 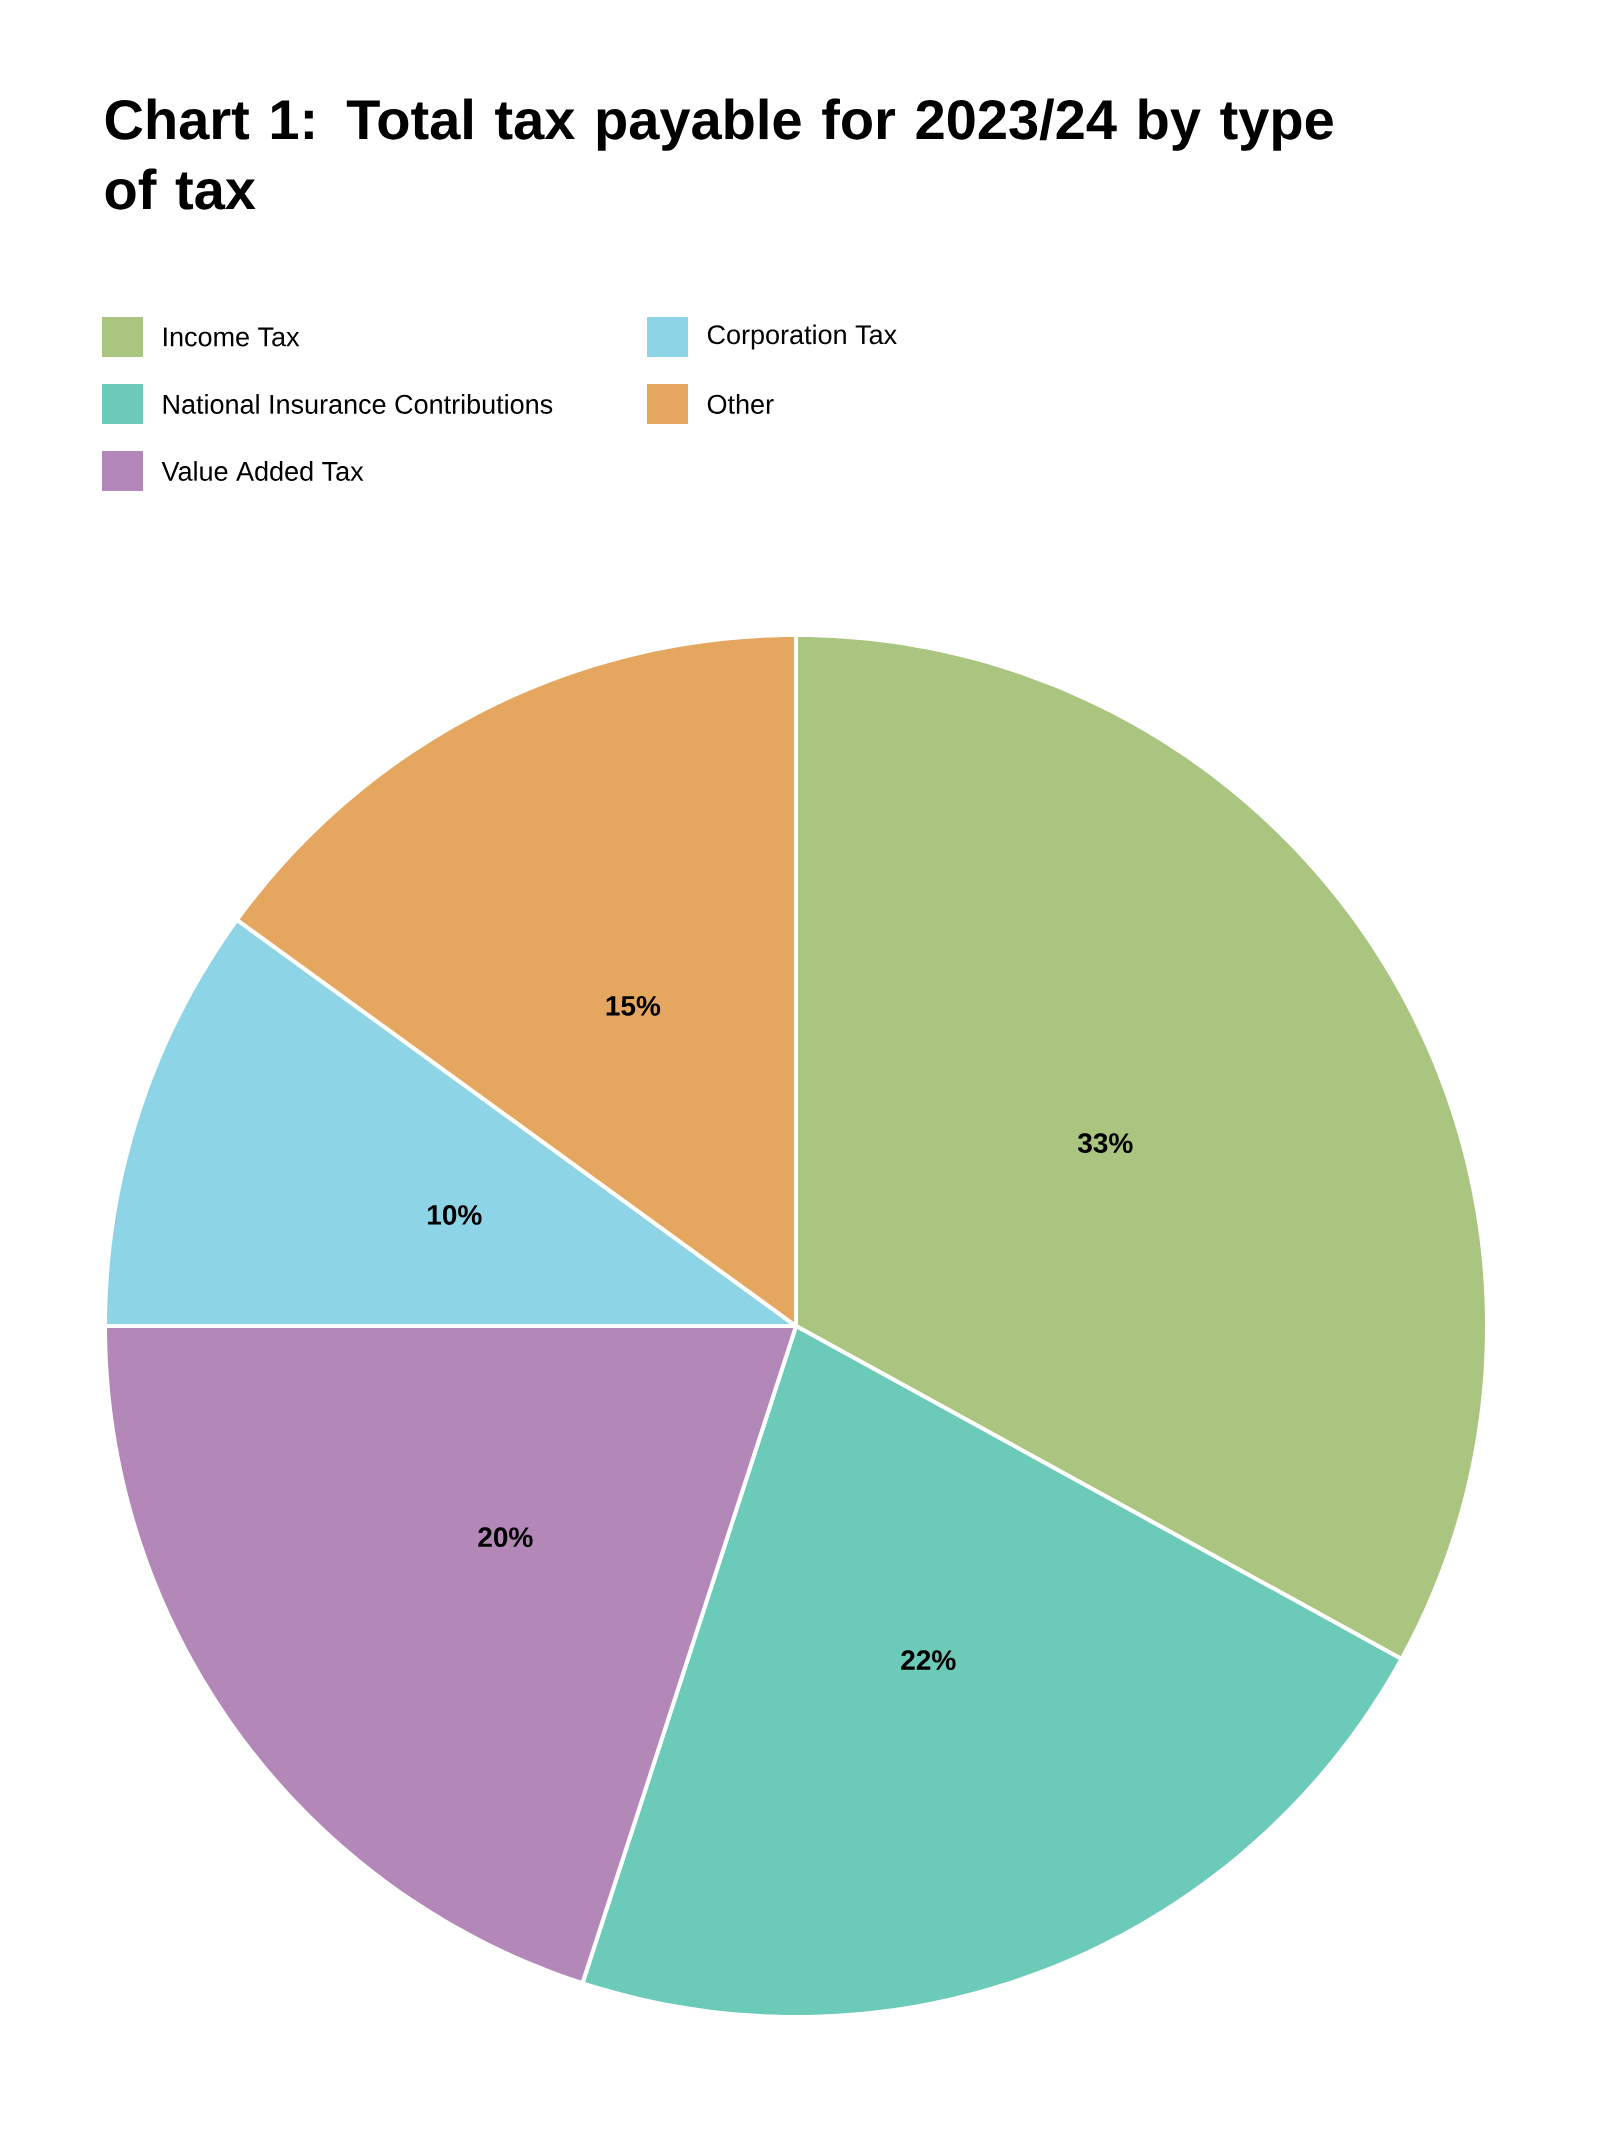 I want to click on legend-label: Corporation Tax, so click(x=802, y=337).